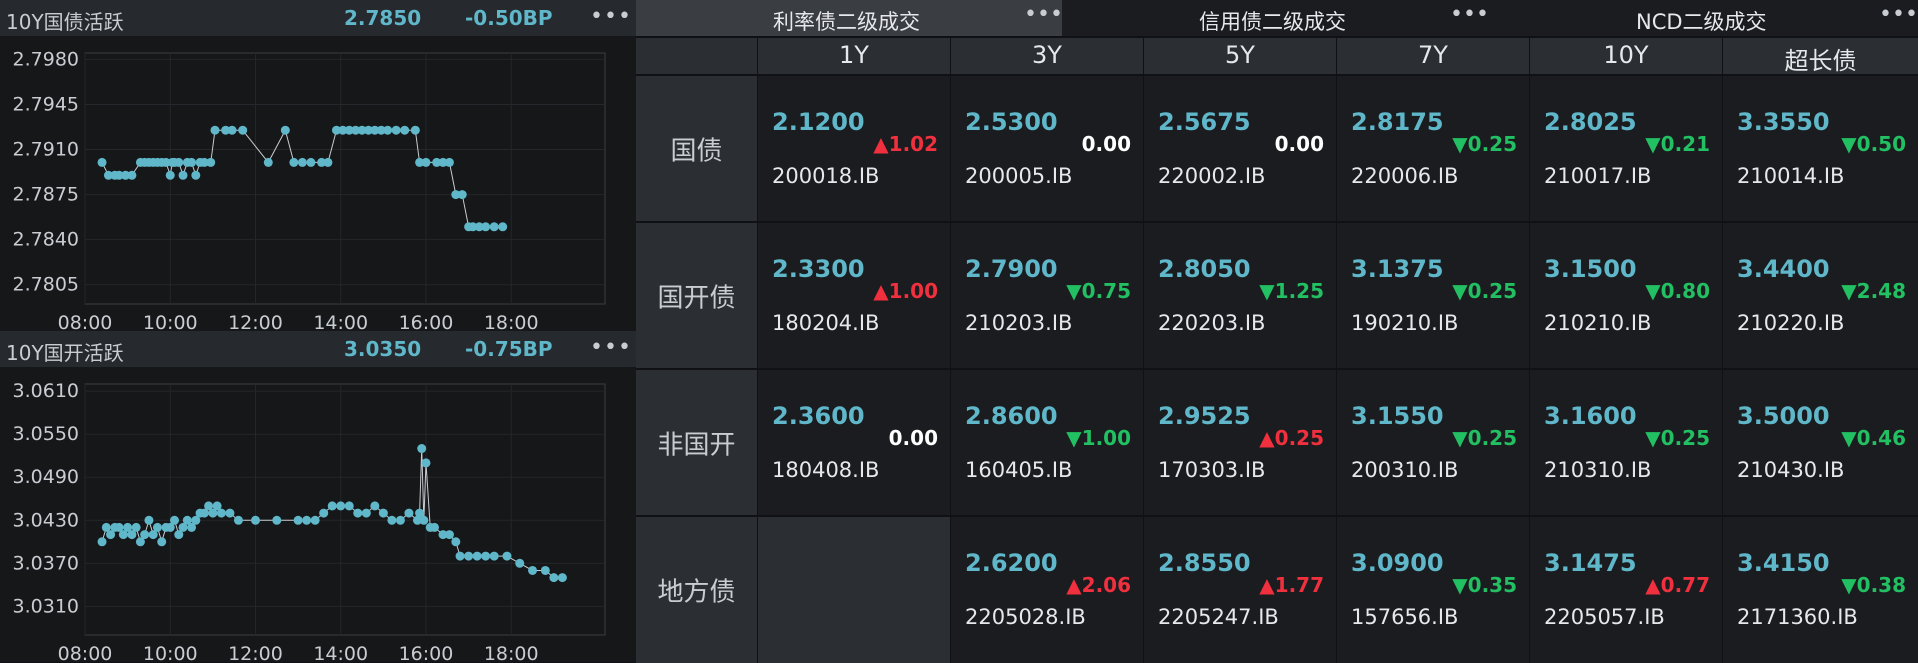  Describe the element at coordinates (1047, 442) in the screenshot. I see `grid-cell: 2.8600 ▼1.00 160405.IB` at that location.